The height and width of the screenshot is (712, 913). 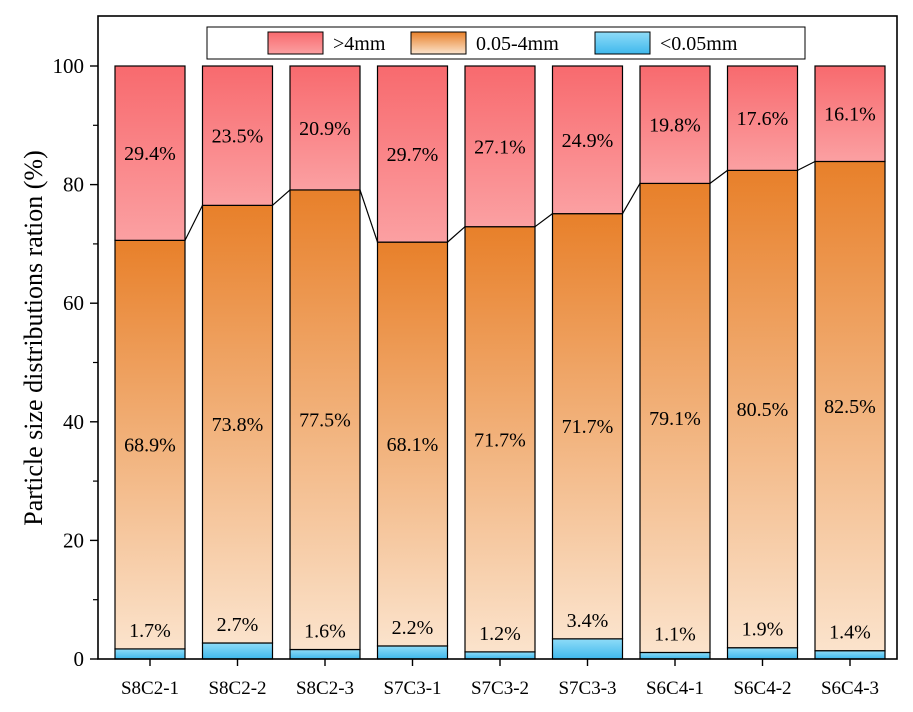 I want to click on bar-0.05-4mm-S8C2-2, so click(x=237, y=424).